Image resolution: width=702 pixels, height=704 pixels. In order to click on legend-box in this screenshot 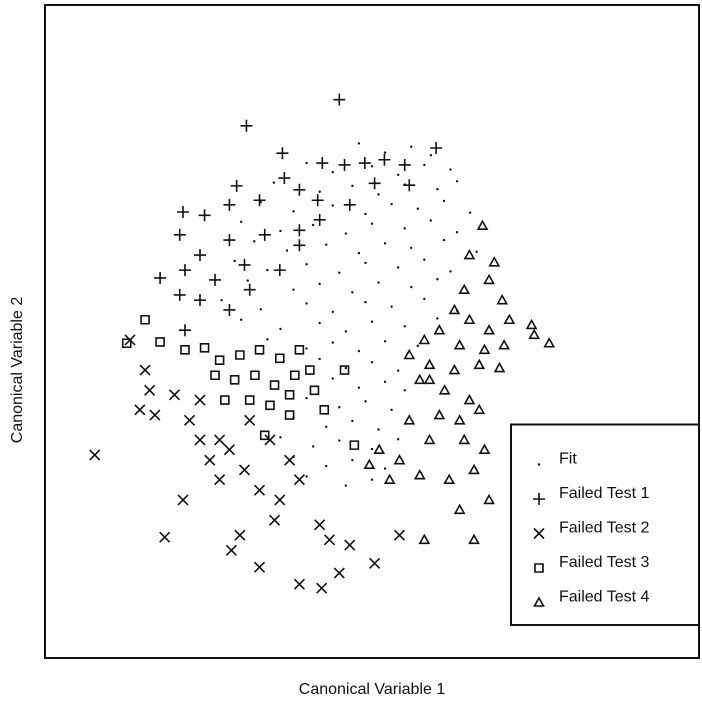, I will do `click(605, 524)`.